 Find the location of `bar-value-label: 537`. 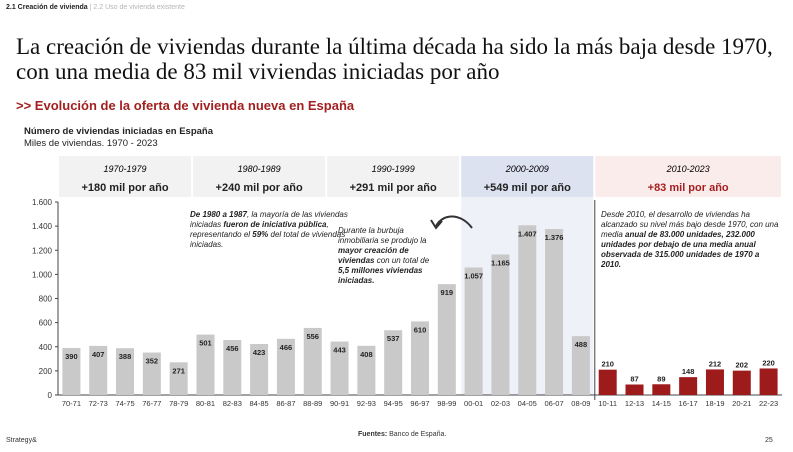

bar-value-label: 537 is located at coordinates (393, 338).